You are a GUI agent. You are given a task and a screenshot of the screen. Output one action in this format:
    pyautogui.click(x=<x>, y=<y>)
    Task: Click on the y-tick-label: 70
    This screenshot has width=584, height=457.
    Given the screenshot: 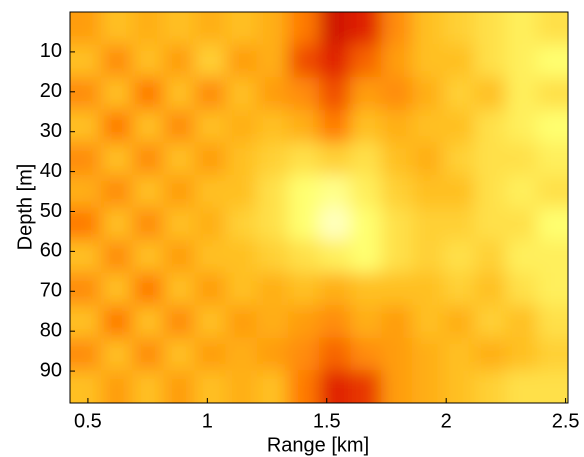 What is the action you would take?
    pyautogui.click(x=51, y=291)
    